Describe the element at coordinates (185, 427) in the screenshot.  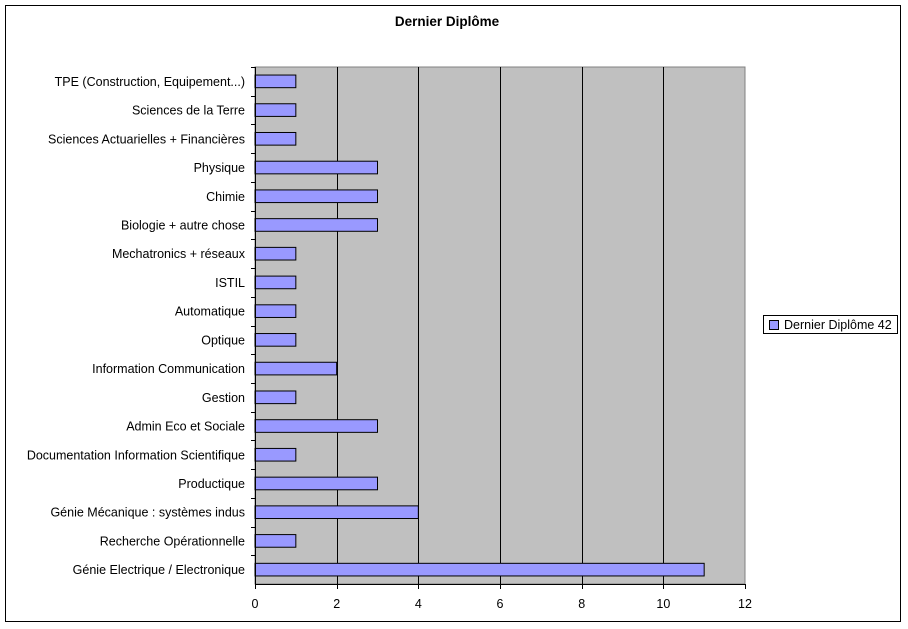
I see `category-label-12: Admin Eco et Sociale` at that location.